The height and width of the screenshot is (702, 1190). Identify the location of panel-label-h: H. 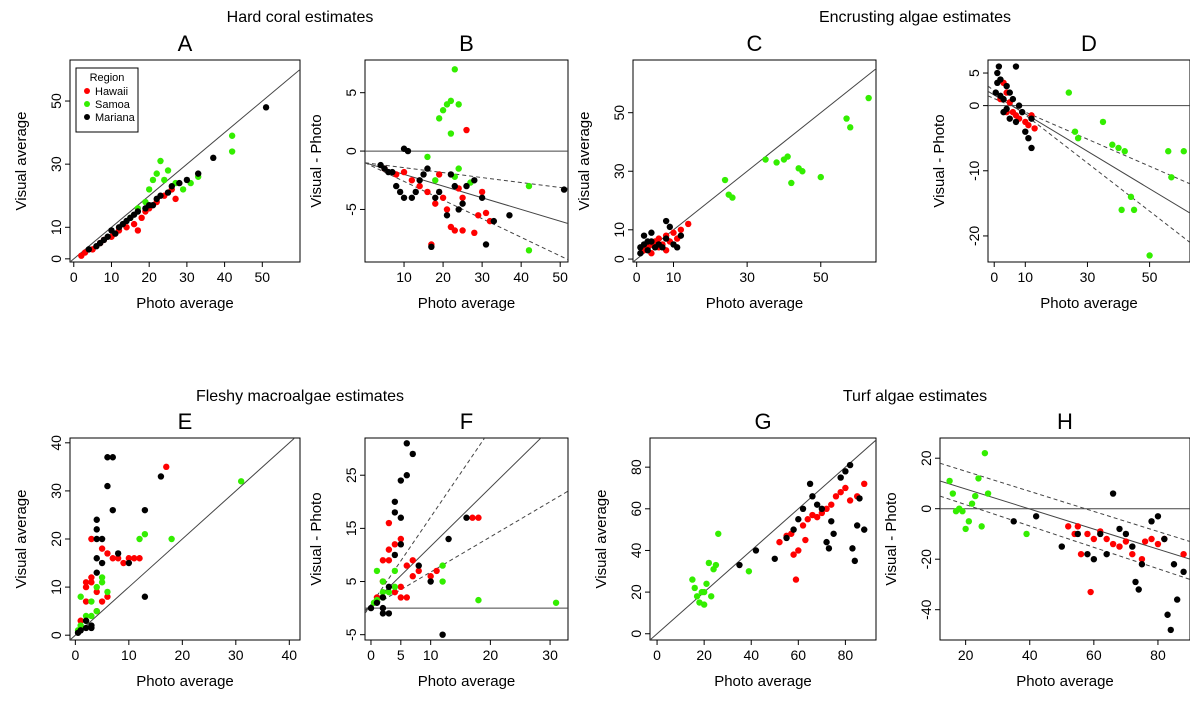
(1065, 421).